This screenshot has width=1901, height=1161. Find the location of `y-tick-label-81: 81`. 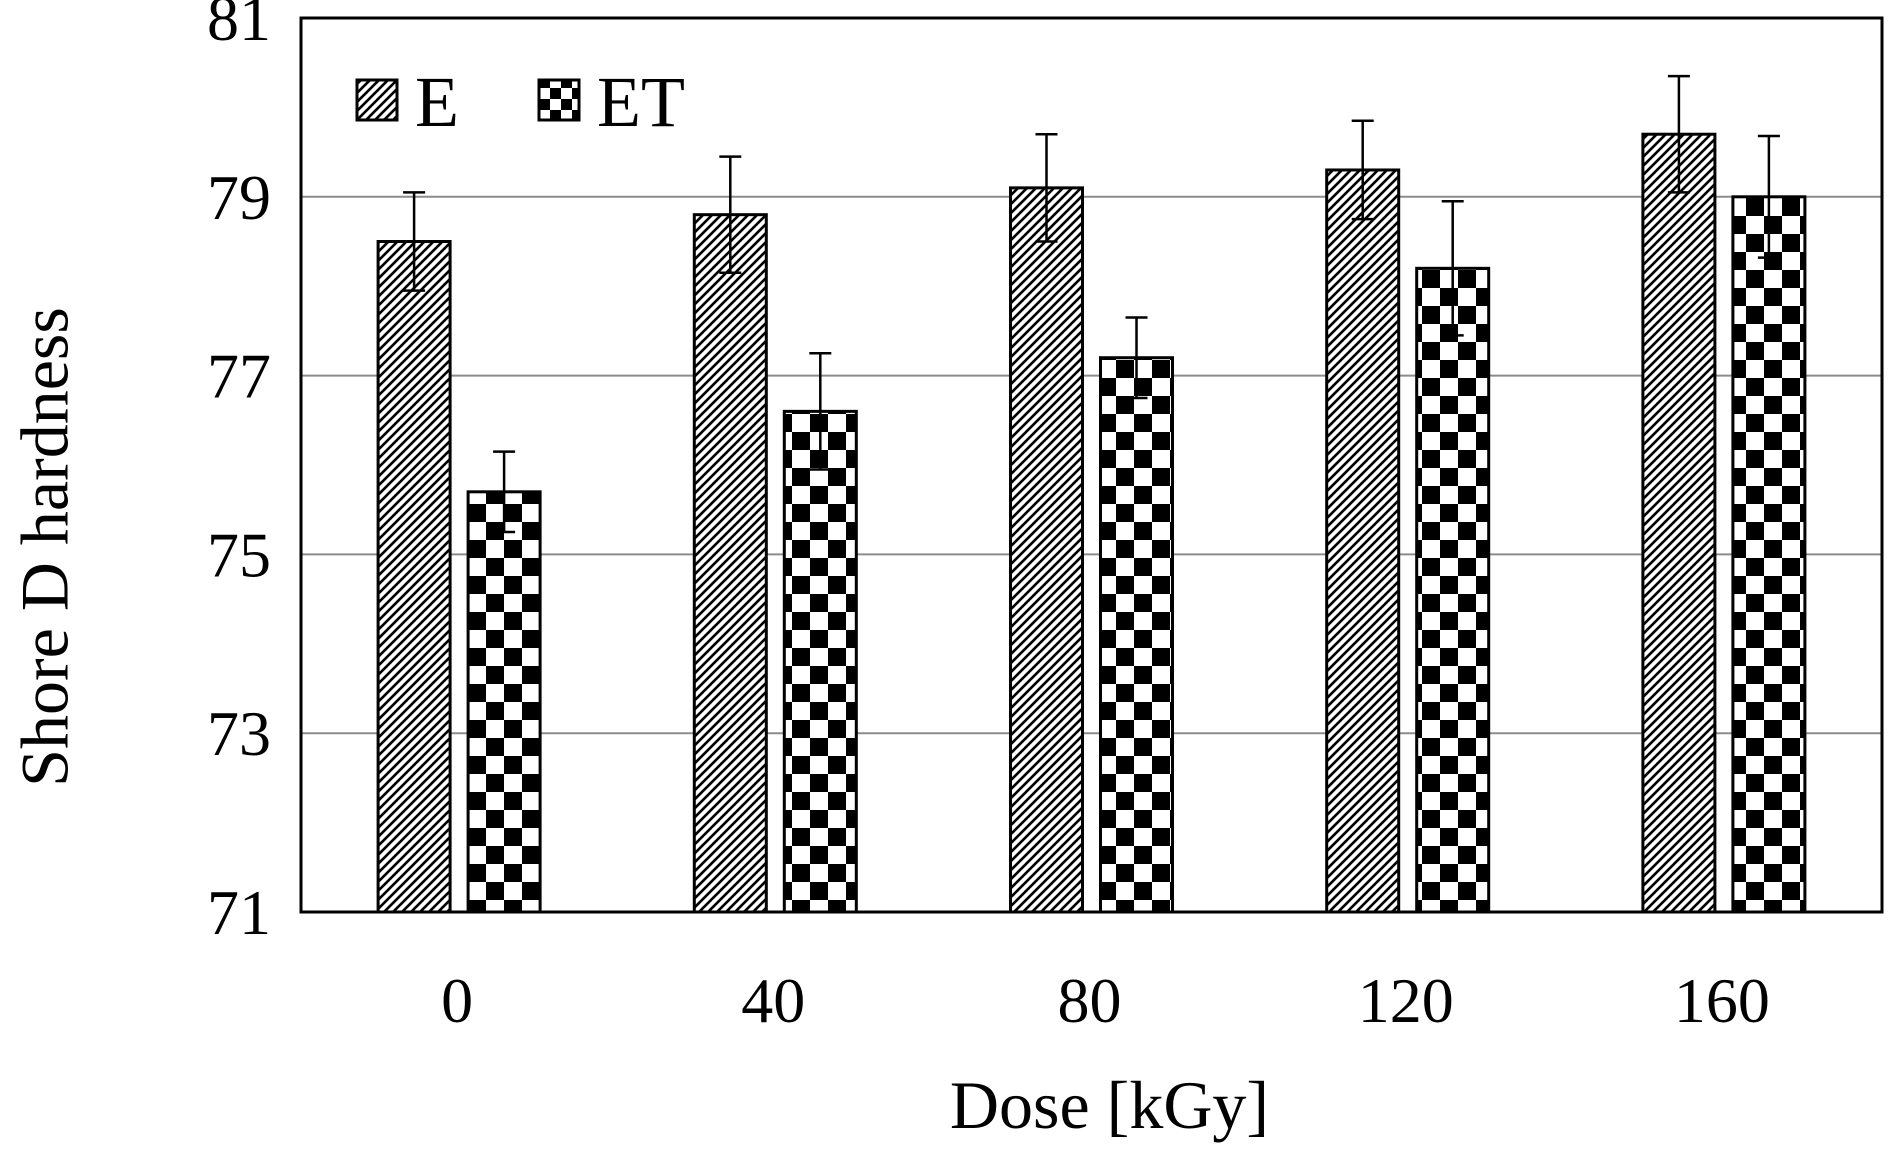

y-tick-label-81: 81 is located at coordinates (239, 27).